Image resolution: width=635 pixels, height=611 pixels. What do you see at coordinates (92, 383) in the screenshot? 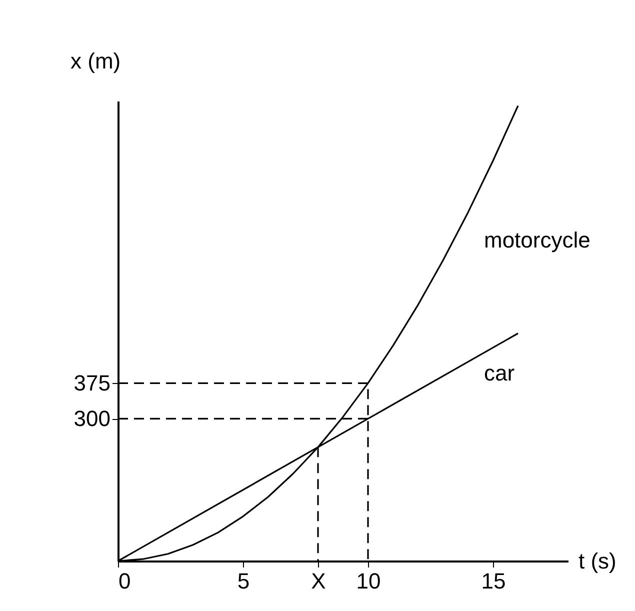
I see `y-tick-label: 375` at bounding box center [92, 383].